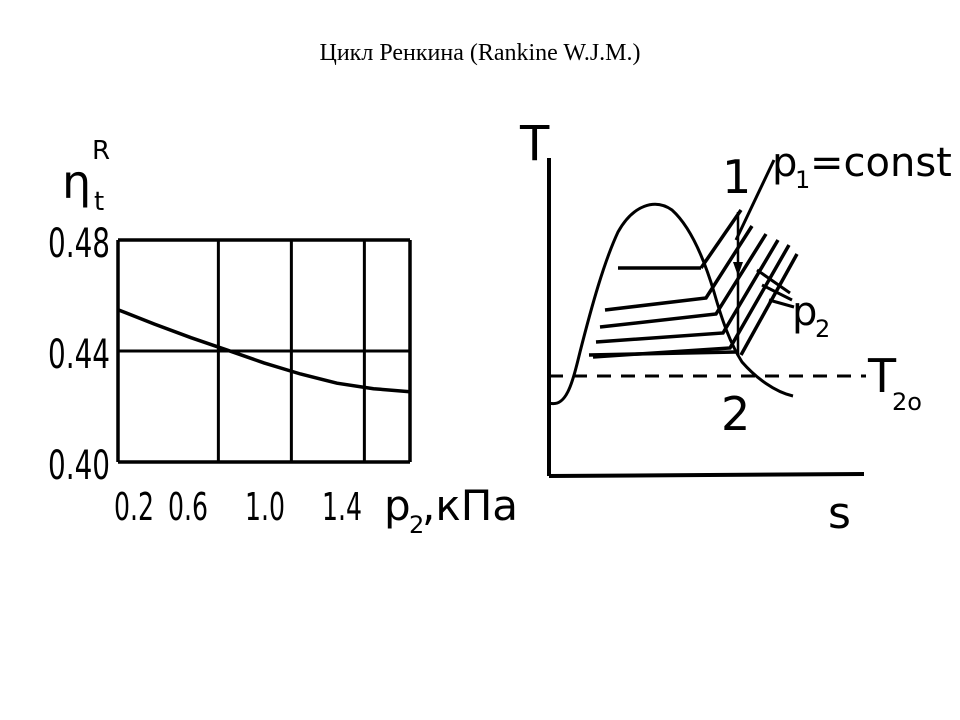 The height and width of the screenshot is (720, 960). What do you see at coordinates (416, 525) in the screenshot?
I see `x-axis-label-subscript: 2` at bounding box center [416, 525].